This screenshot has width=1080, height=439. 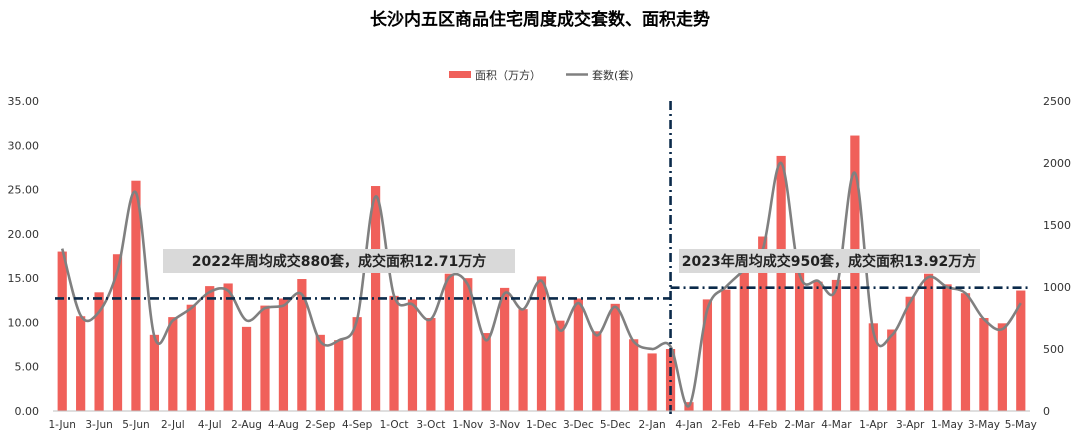 What do you see at coordinates (541, 75) in the screenshot?
I see `legend: 面积（万方） 套数(套)` at bounding box center [541, 75].